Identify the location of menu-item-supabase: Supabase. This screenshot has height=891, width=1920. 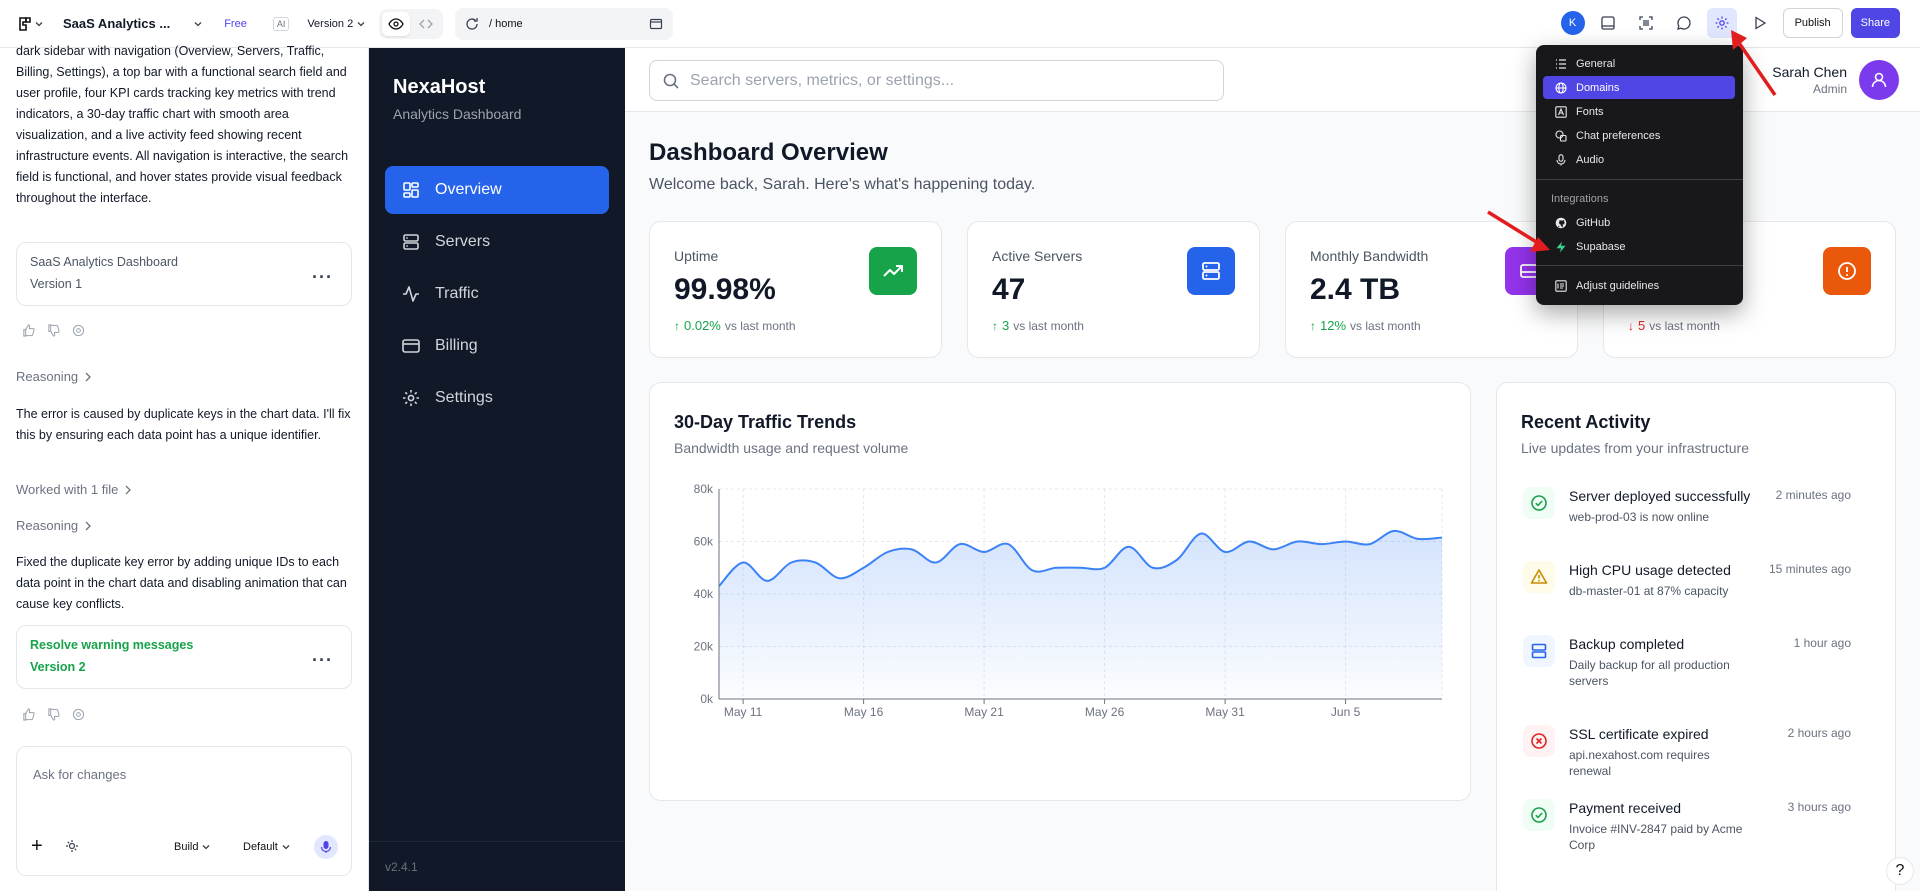
(1639, 246).